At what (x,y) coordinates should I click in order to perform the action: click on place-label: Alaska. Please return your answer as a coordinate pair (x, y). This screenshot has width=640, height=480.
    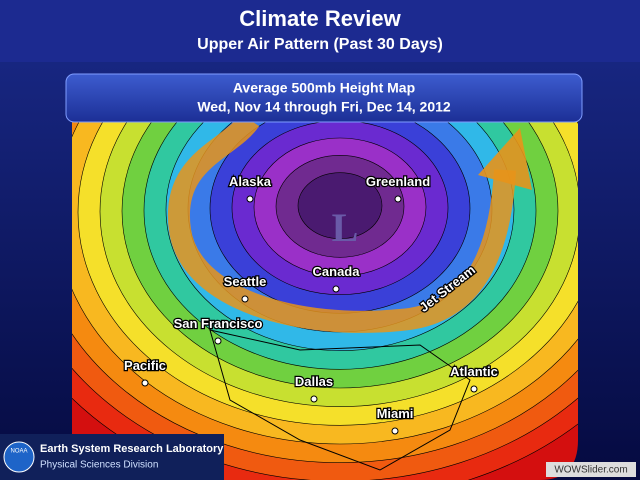
    Looking at the image, I should click on (250, 181).